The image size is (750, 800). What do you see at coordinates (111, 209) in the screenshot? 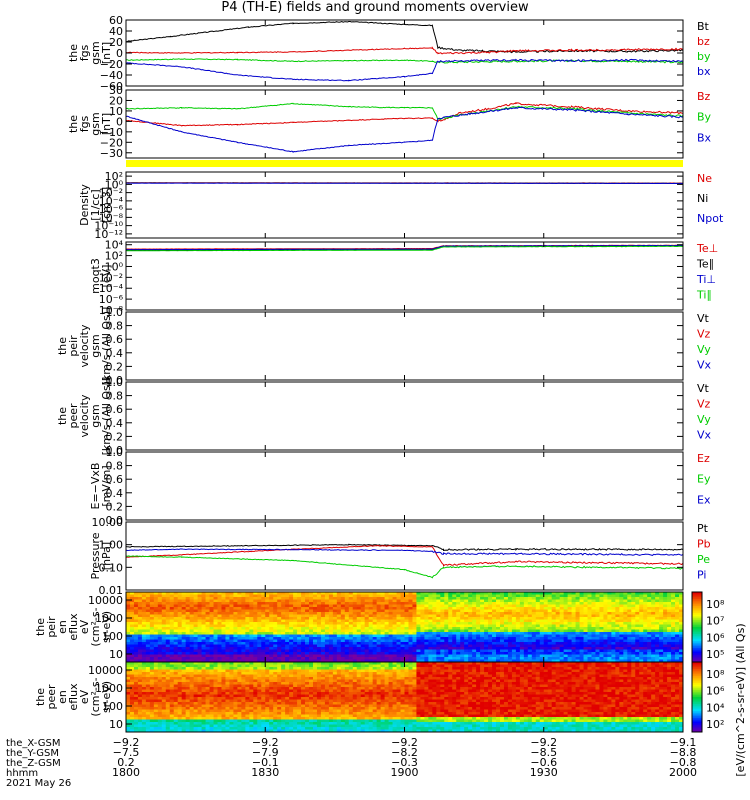
I see `ytick-label: 10⁻⁶` at bounding box center [111, 209].